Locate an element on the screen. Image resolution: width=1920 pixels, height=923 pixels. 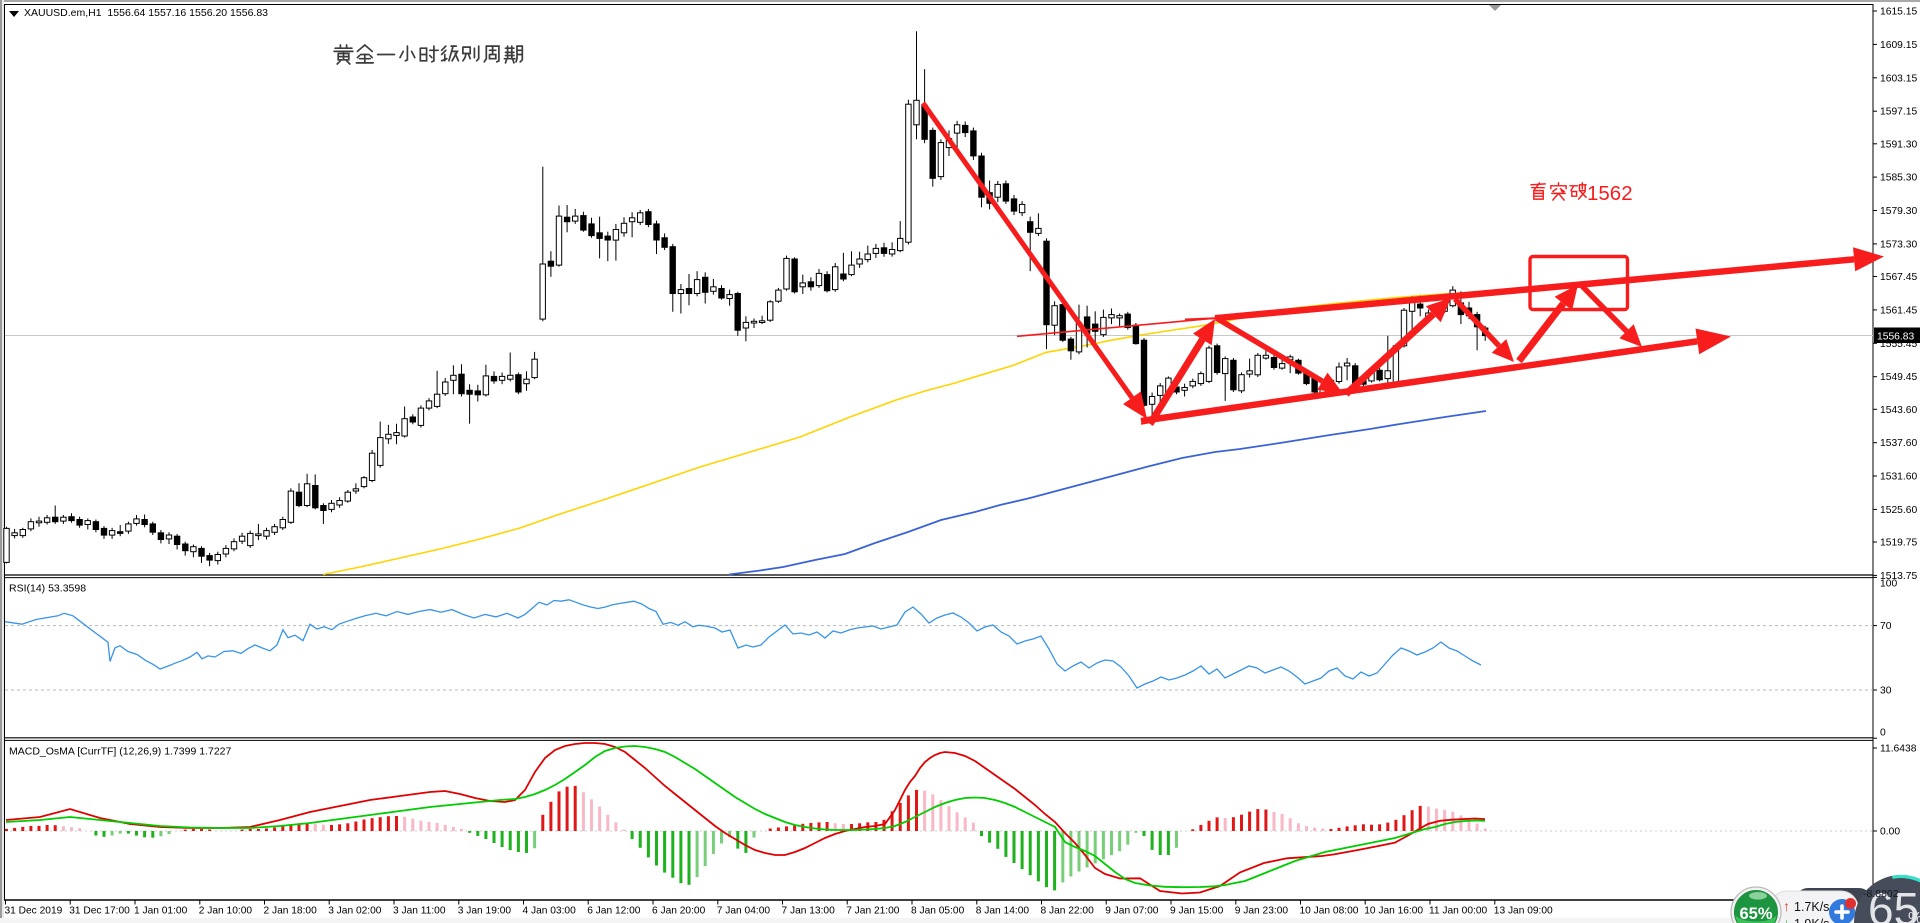
svg-text: 31 Dec 17:00 is located at coordinates (99, 911).